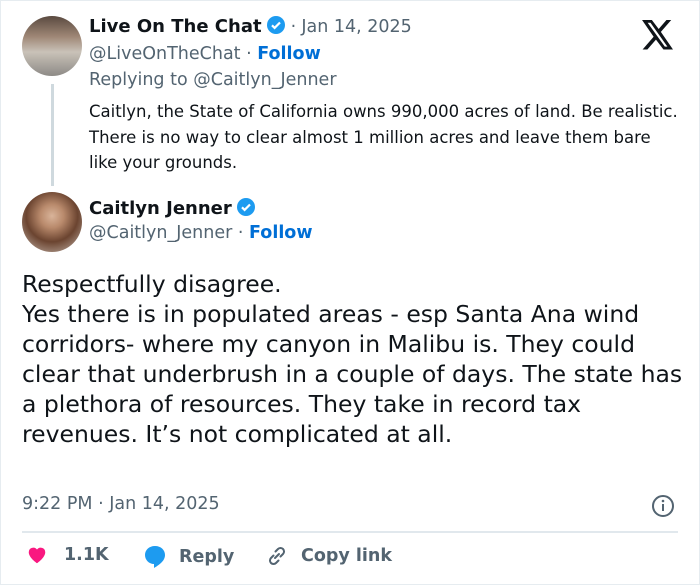  Describe the element at coordinates (663, 506) in the screenshot. I see `info-icon` at that location.